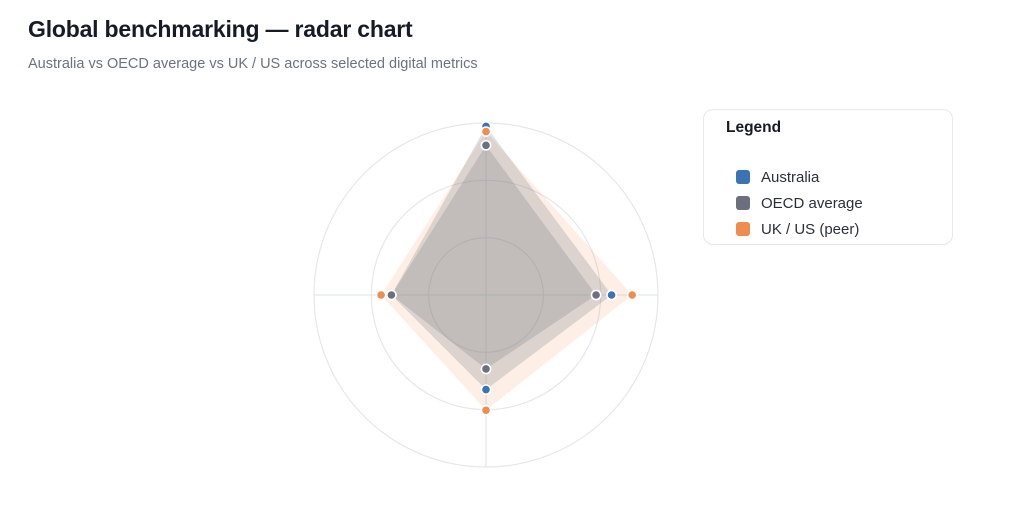 The image size is (1024, 517). Describe the element at coordinates (810, 229) in the screenshot. I see `legend-label-uk-us-peer: UK / US (peer)` at that location.